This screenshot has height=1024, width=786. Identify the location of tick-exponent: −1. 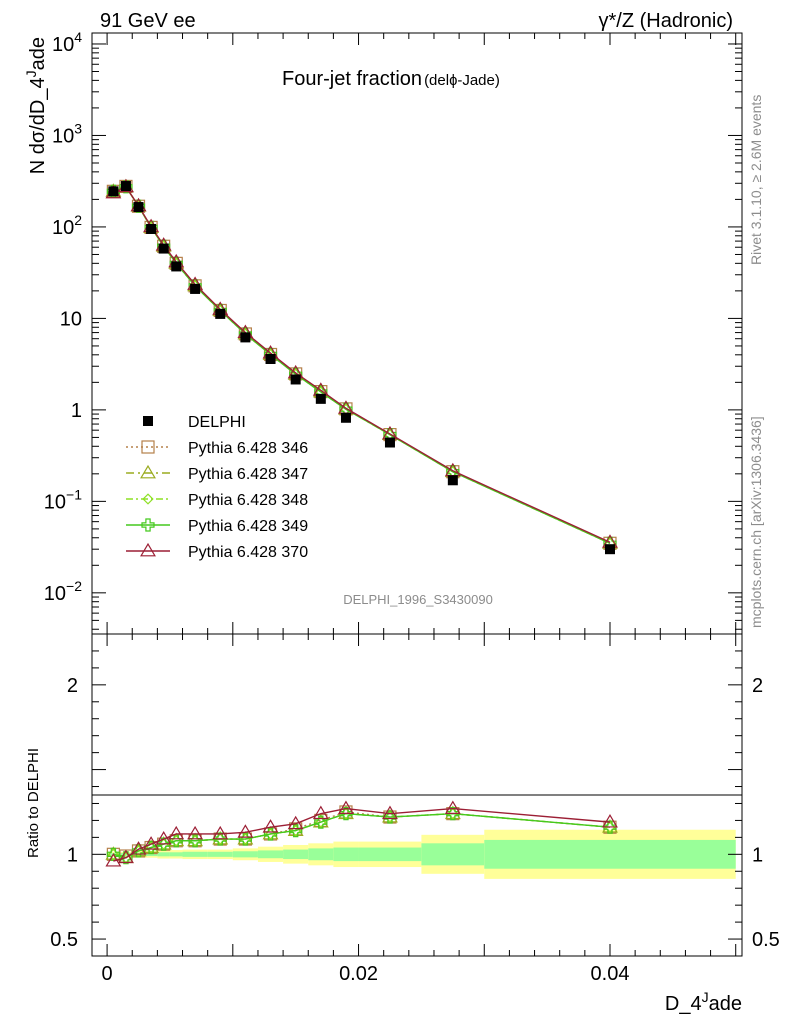
(74, 494).